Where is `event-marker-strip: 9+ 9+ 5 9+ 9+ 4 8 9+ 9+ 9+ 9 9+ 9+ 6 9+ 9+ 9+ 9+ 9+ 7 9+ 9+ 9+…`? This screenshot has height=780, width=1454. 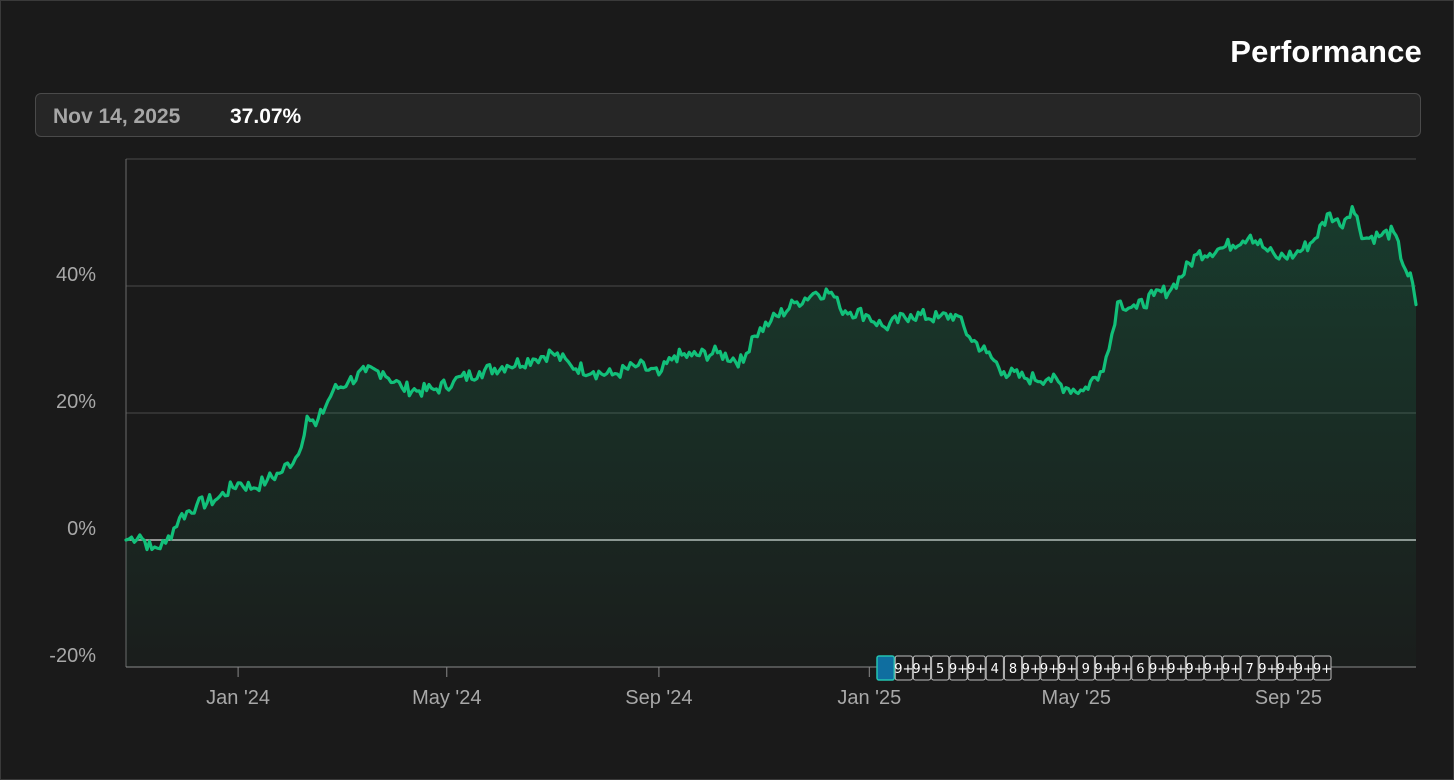 event-marker-strip: 9+ 9+ 5 9+ 9+ 4 8 9+ 9+ 9+ 9 9+ 9+ 6 9+ 9+ 9+ 9+ 9+ 7 9+ 9+ 9+… is located at coordinates (1104, 668).